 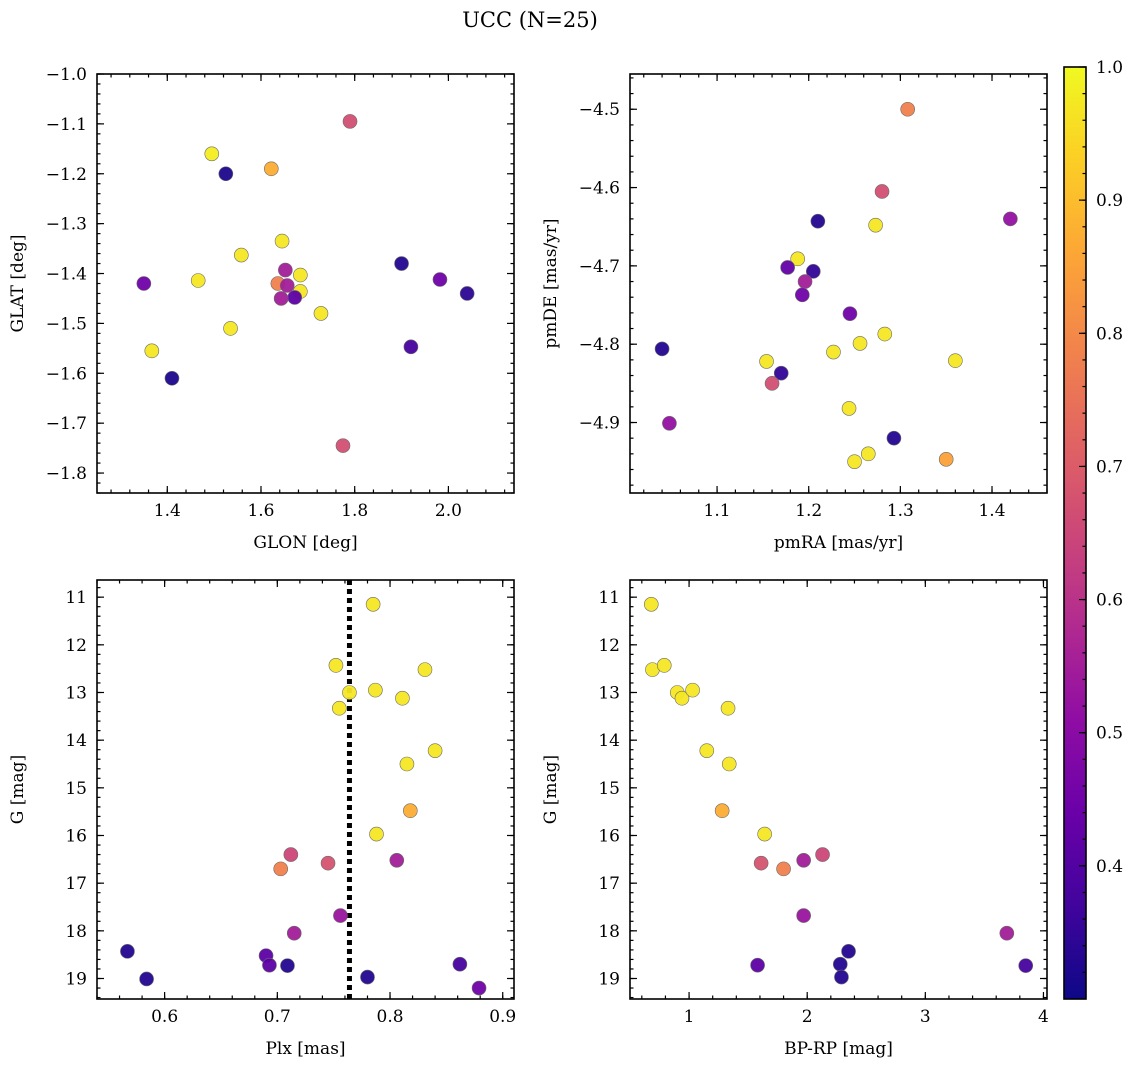 I want to click on x-tick-label: 1.2, so click(x=808, y=511).